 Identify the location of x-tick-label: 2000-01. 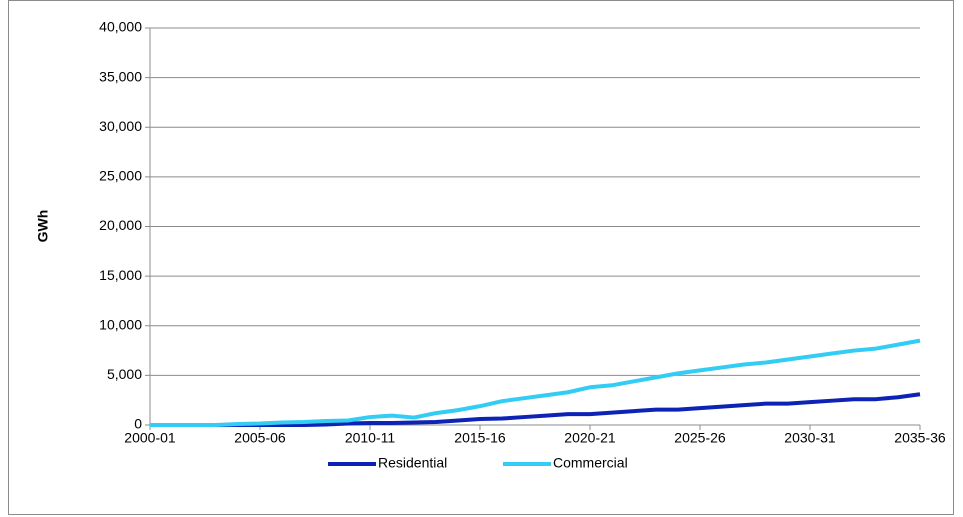
(150, 438).